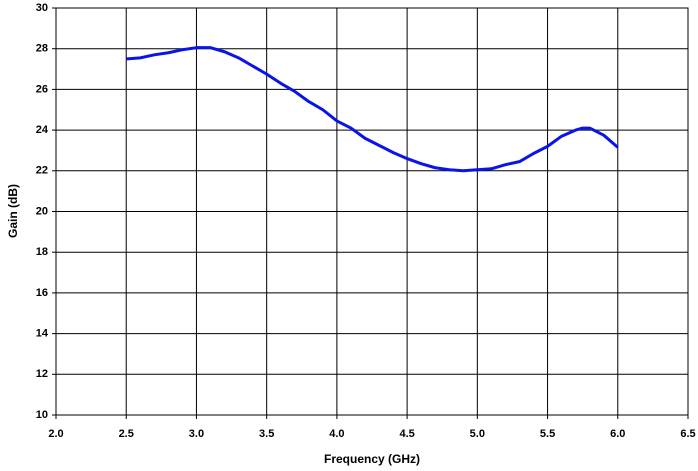  Describe the element at coordinates (336, 434) in the screenshot. I see `x-tick-label: 4.0` at that location.